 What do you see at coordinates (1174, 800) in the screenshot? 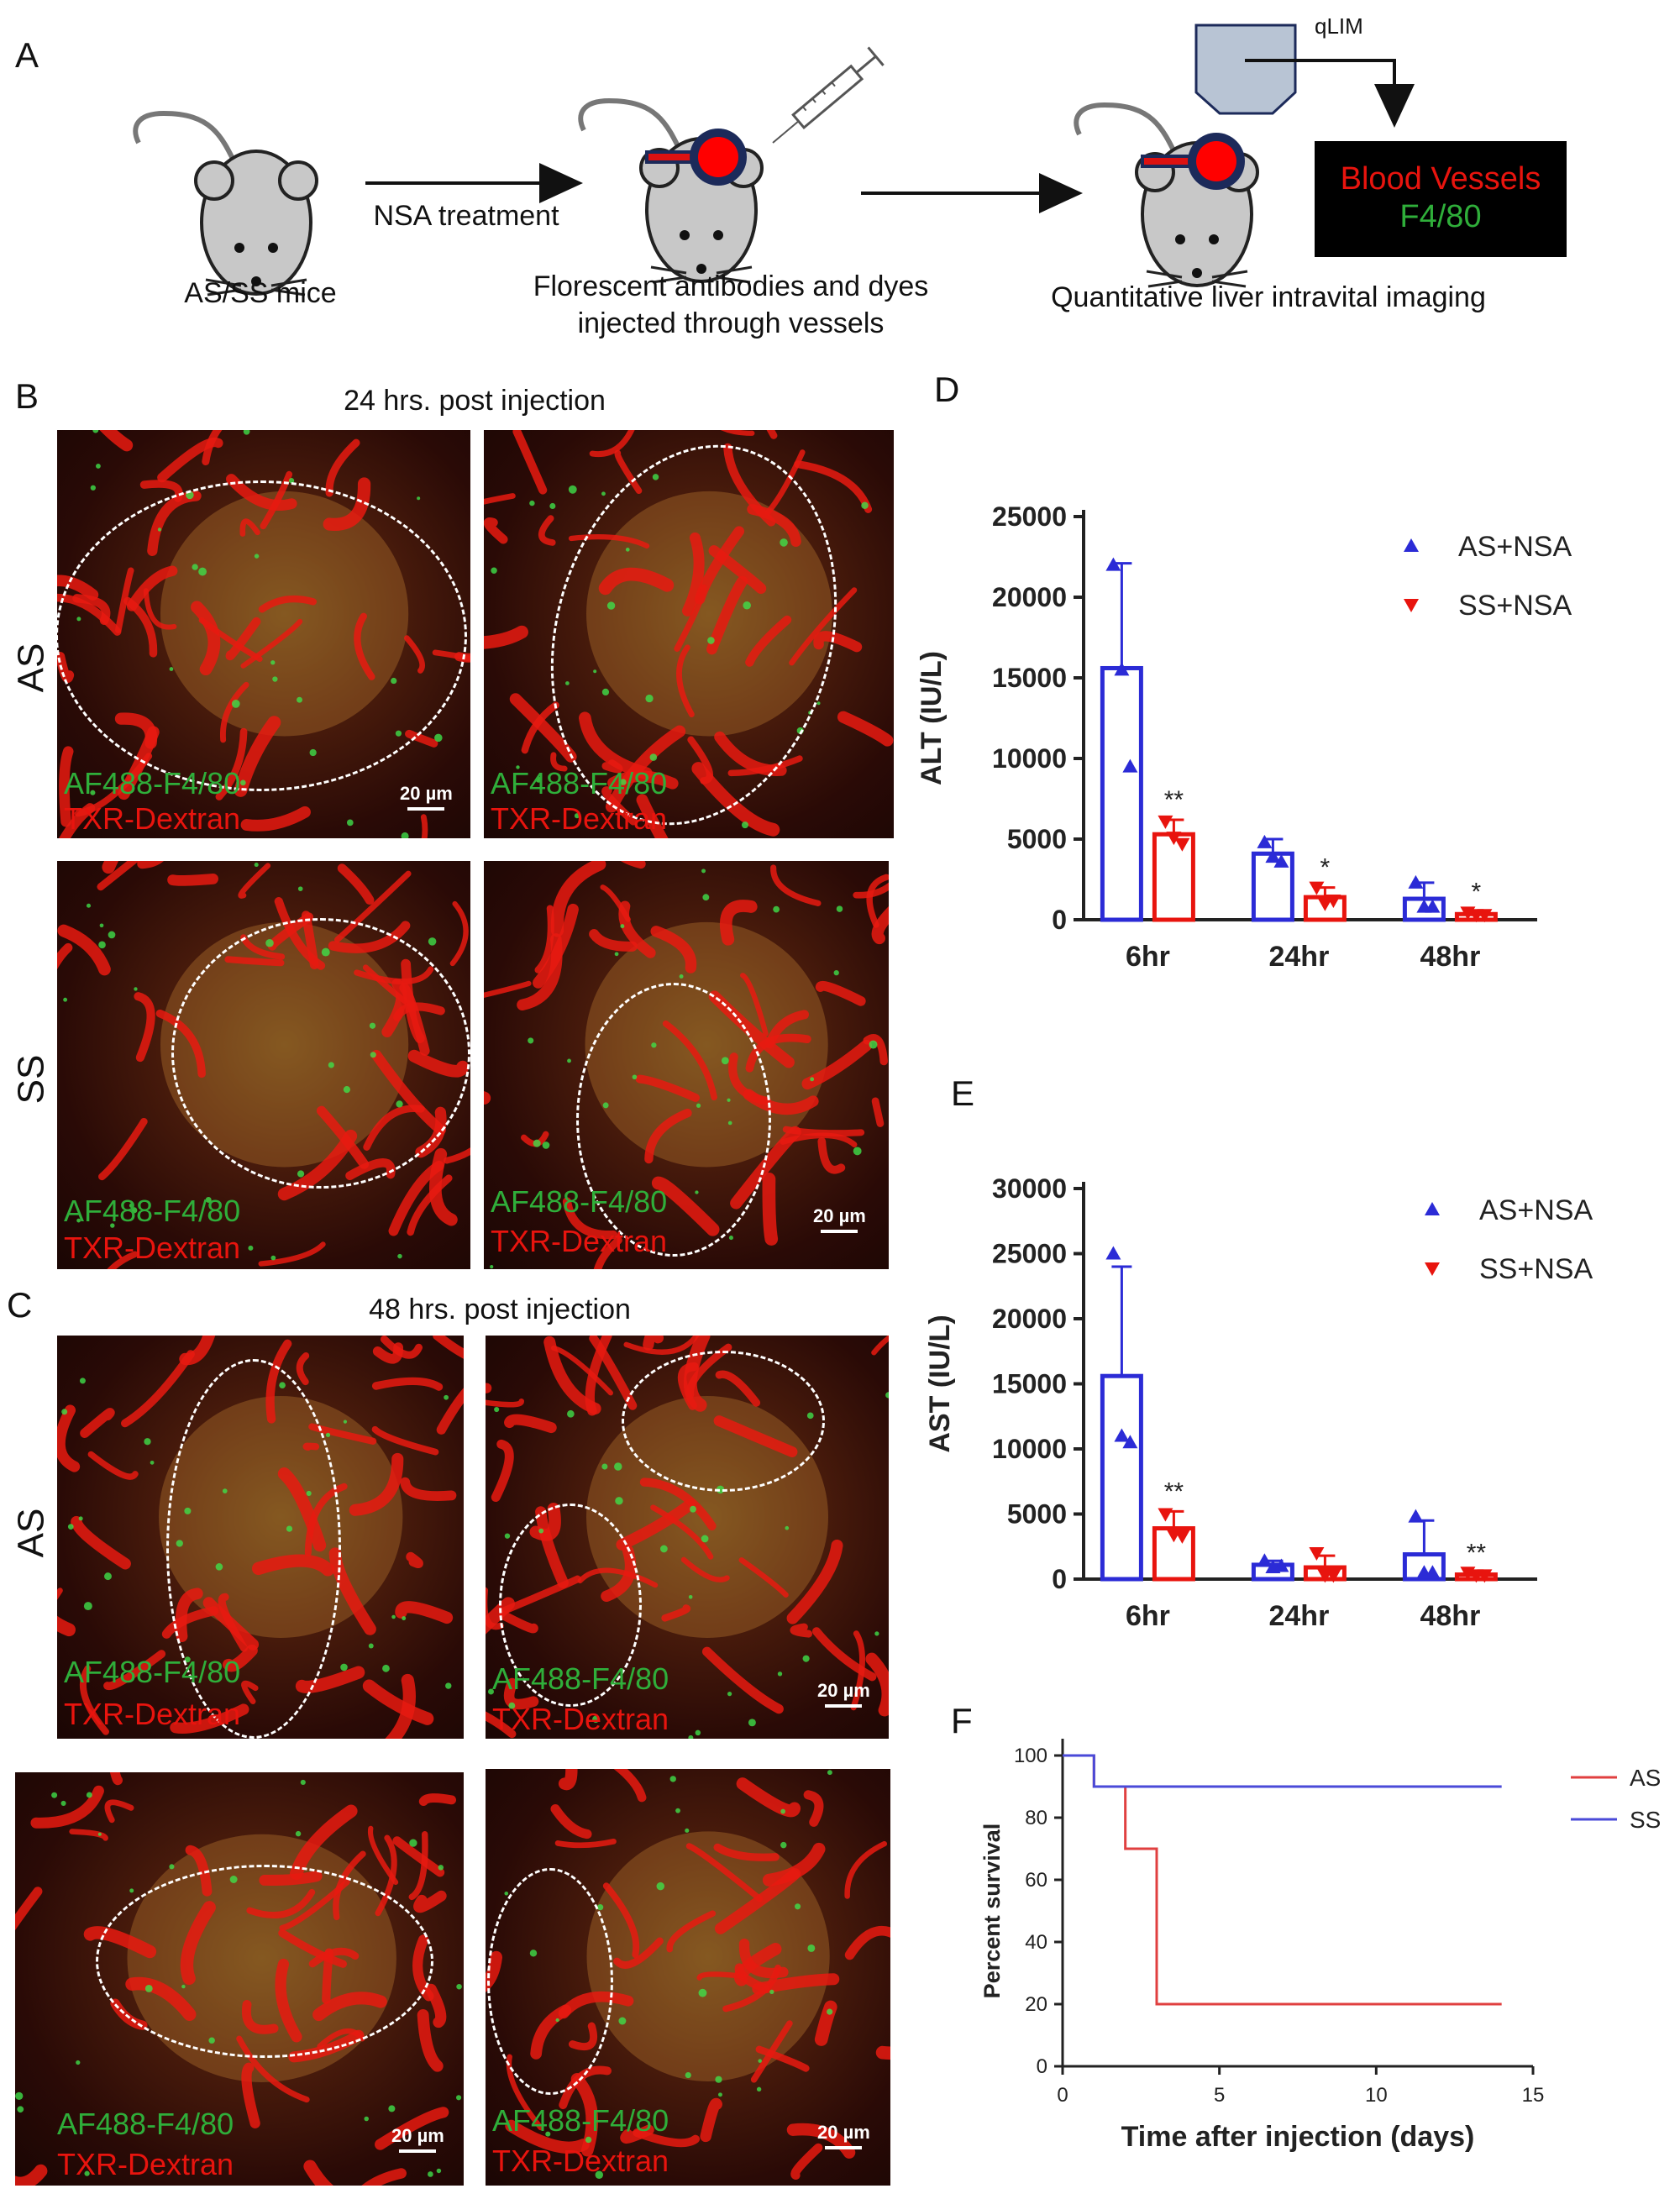
I see `significance-mark: **` at bounding box center [1174, 800].